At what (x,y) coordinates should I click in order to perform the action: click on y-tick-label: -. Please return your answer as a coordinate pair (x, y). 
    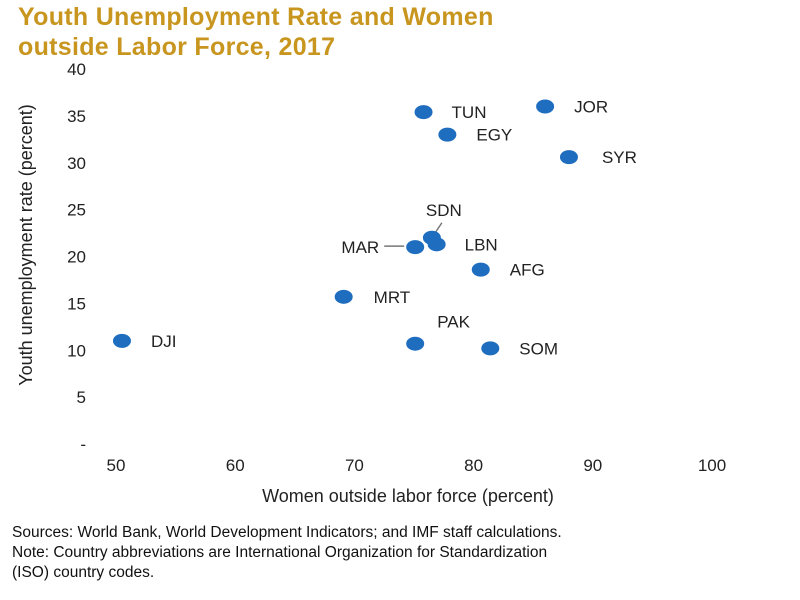
    Looking at the image, I should click on (83, 444).